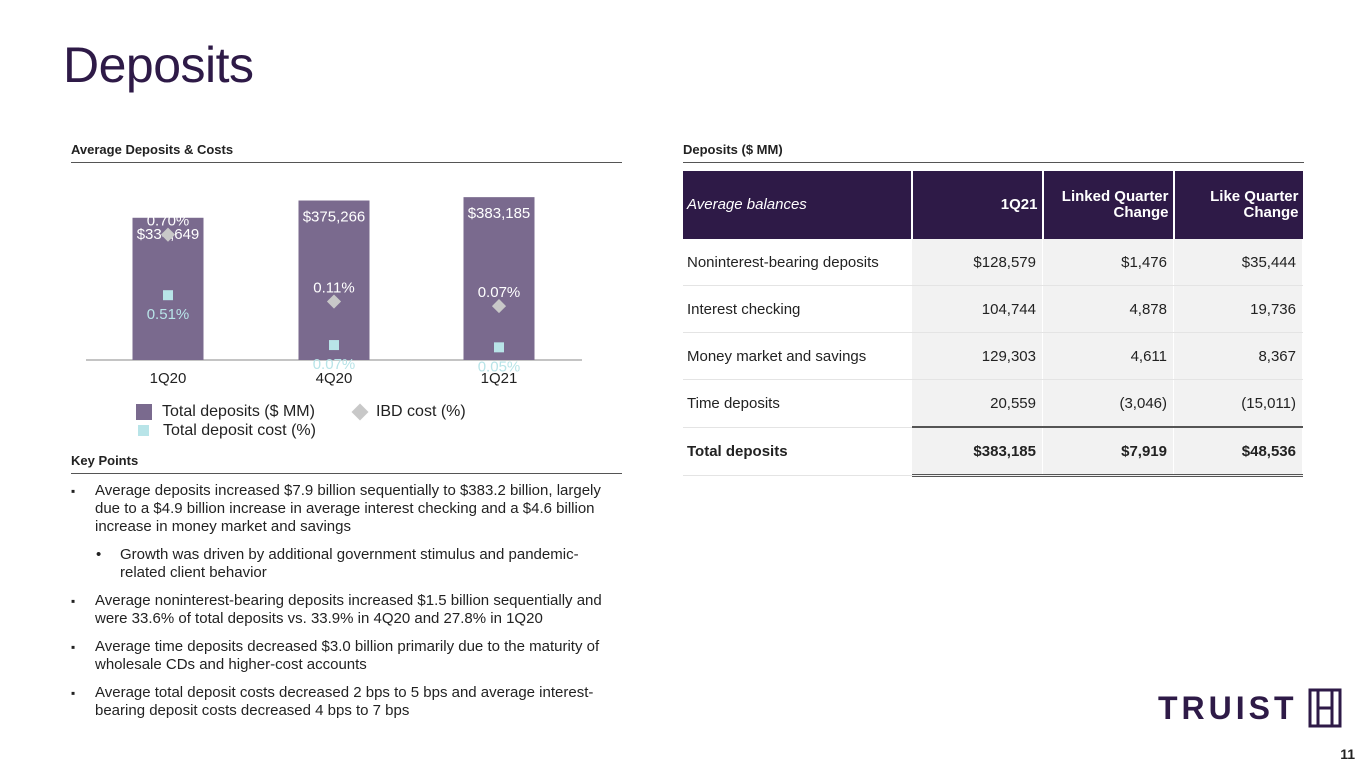 This screenshot has width=1365, height=768. What do you see at coordinates (977, 403) in the screenshot?
I see `table-cell: 20,559` at bounding box center [977, 403].